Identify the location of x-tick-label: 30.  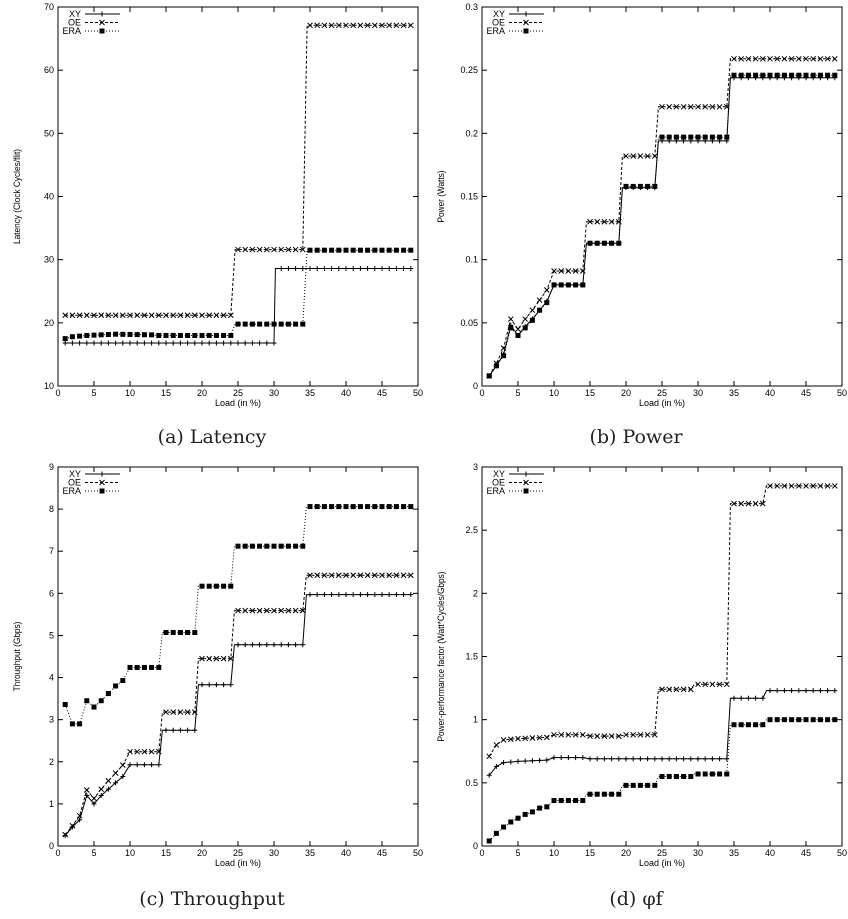
(698, 853).